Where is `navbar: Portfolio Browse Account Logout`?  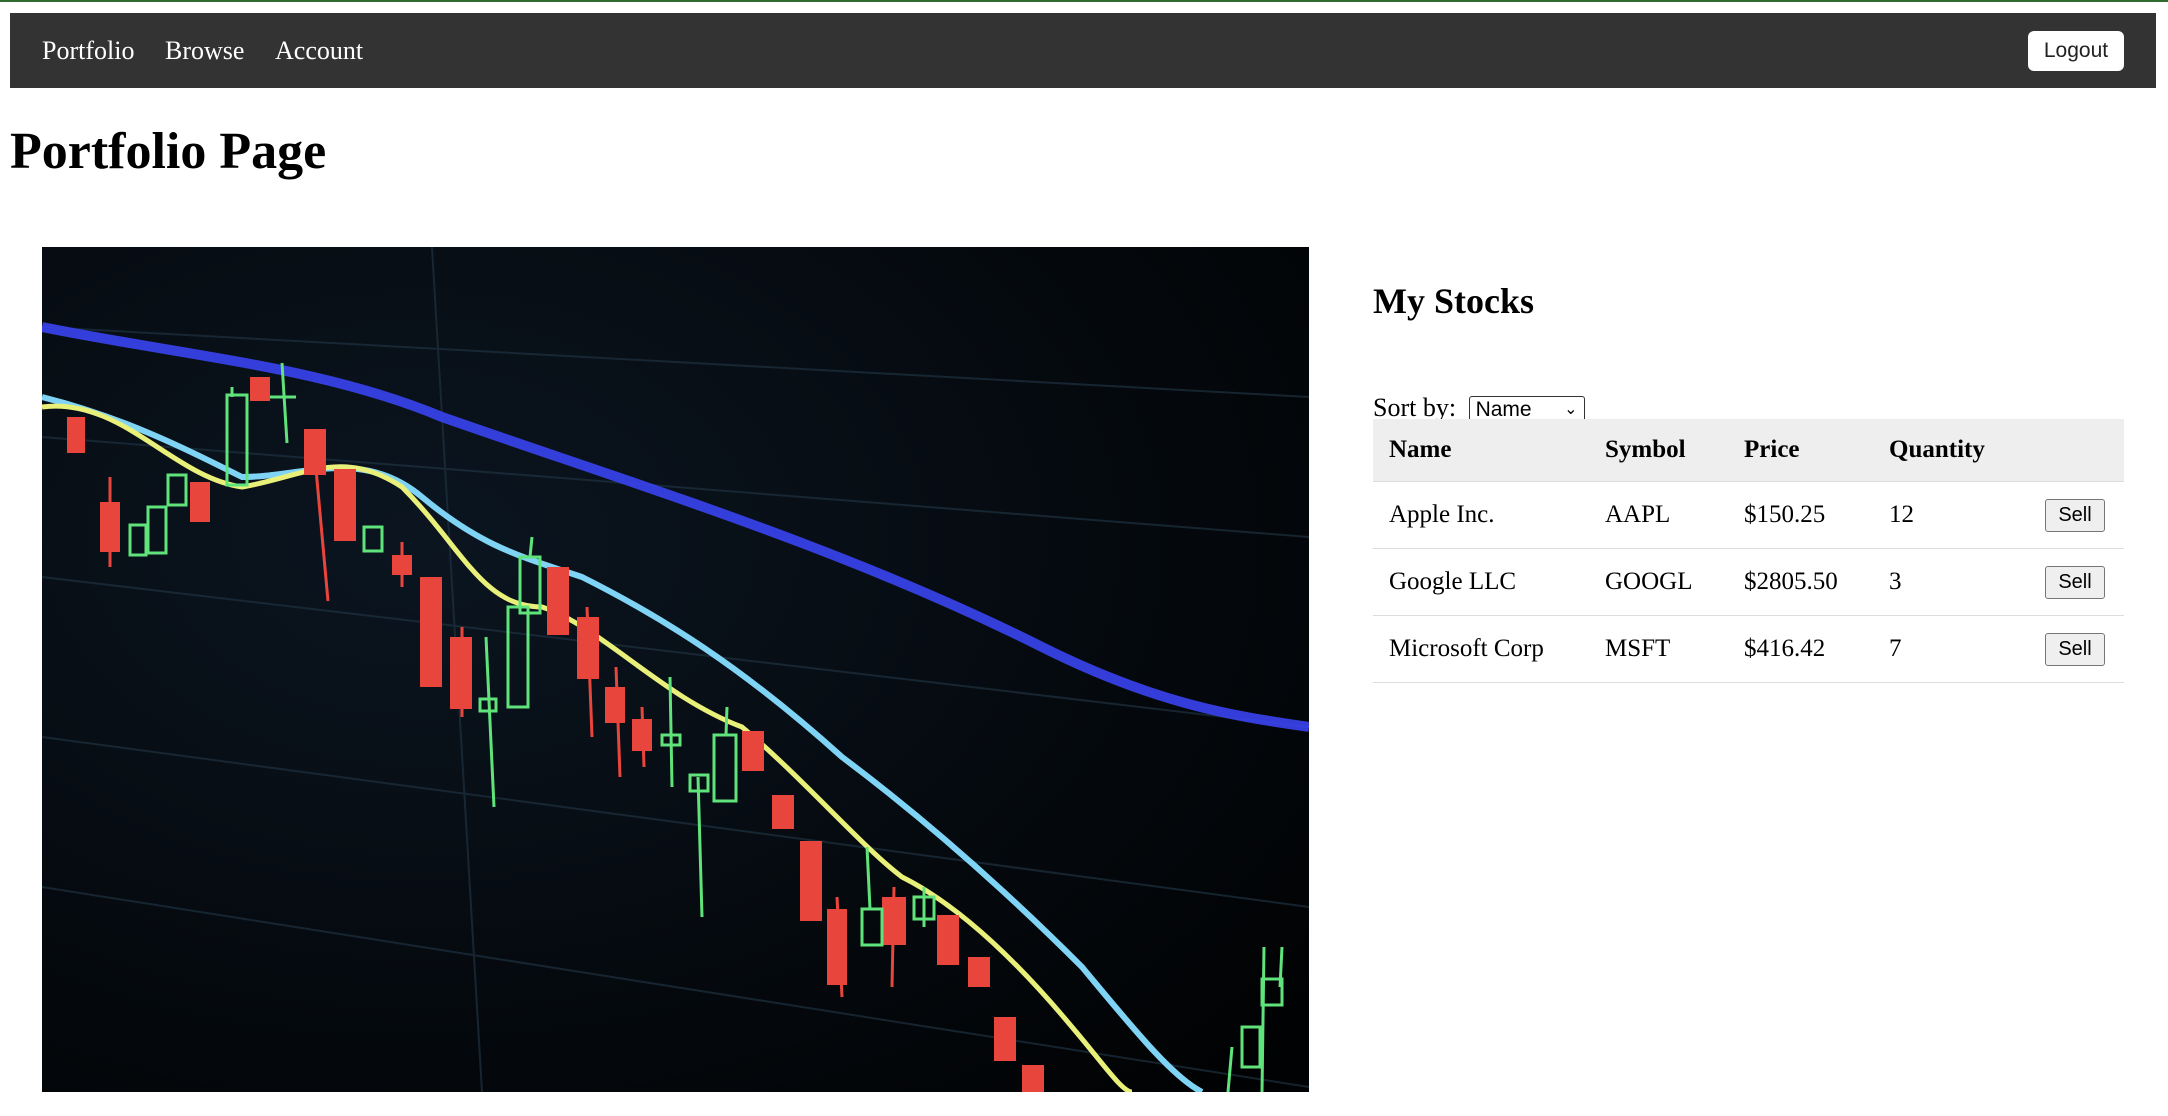
navbar: Portfolio Browse Account Logout is located at coordinates (1083, 50).